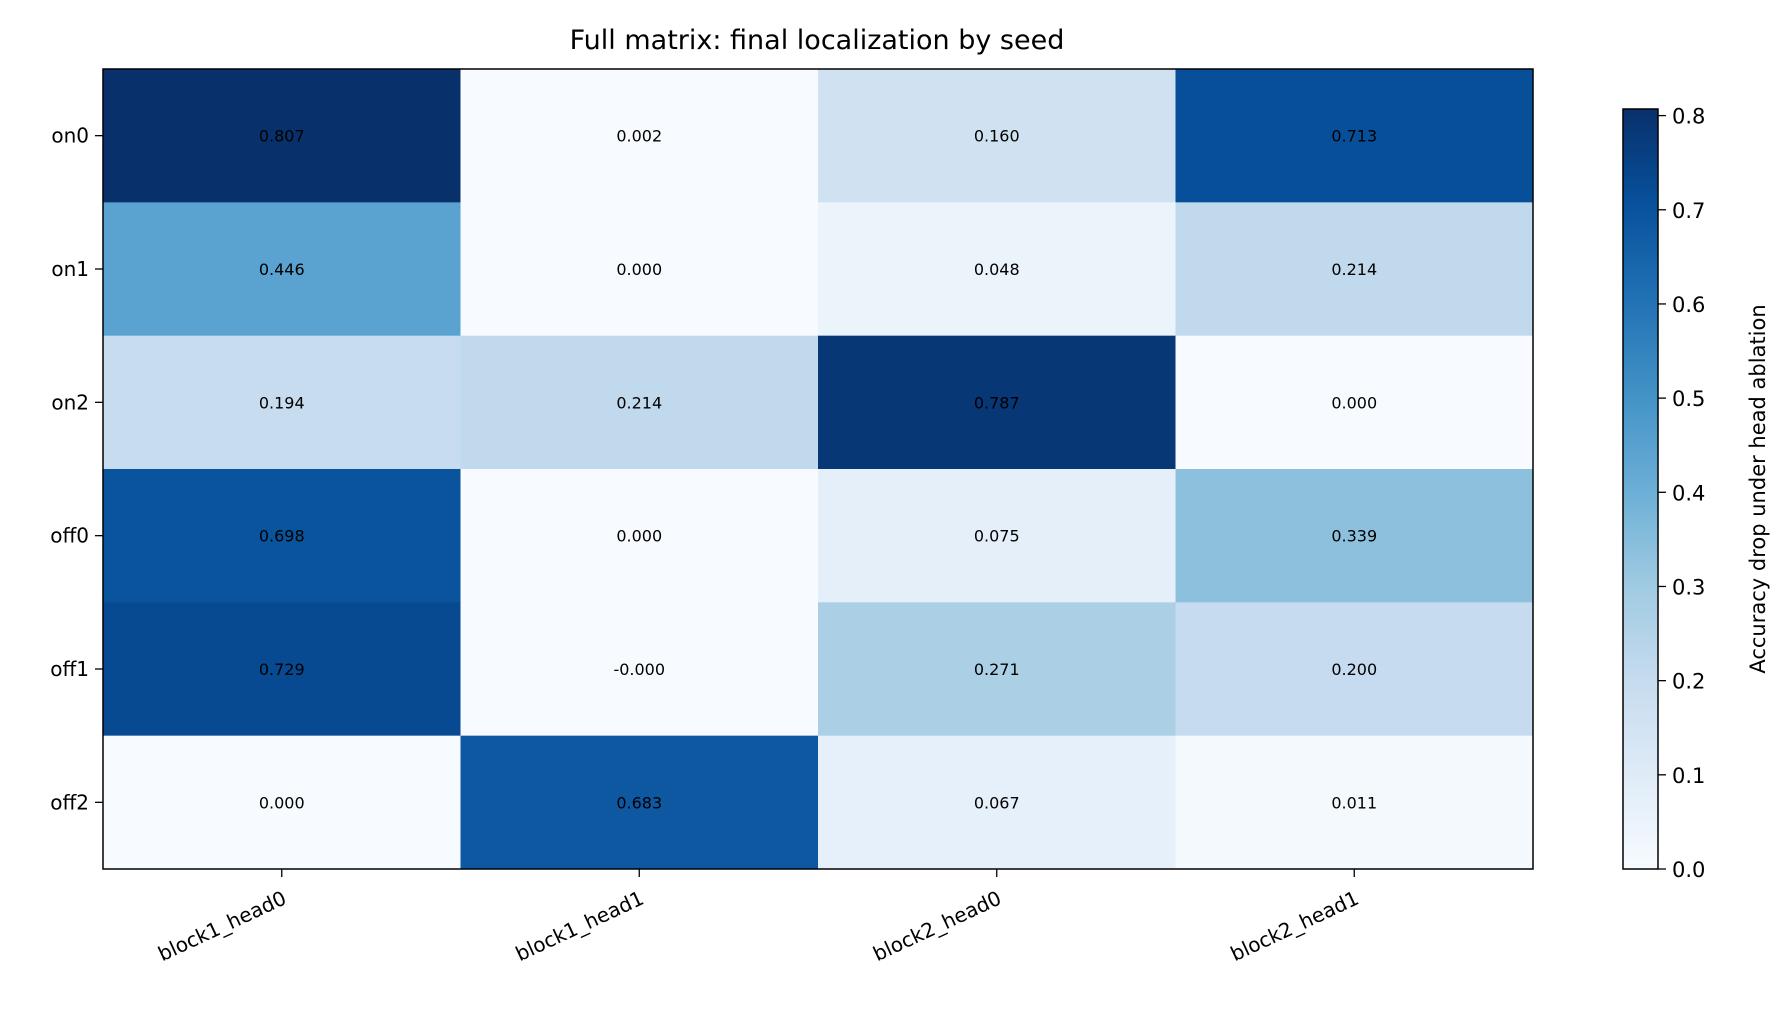 This screenshot has width=1792, height=1030. What do you see at coordinates (580, 926) in the screenshot?
I see `x-tick-label: block1_head1` at bounding box center [580, 926].